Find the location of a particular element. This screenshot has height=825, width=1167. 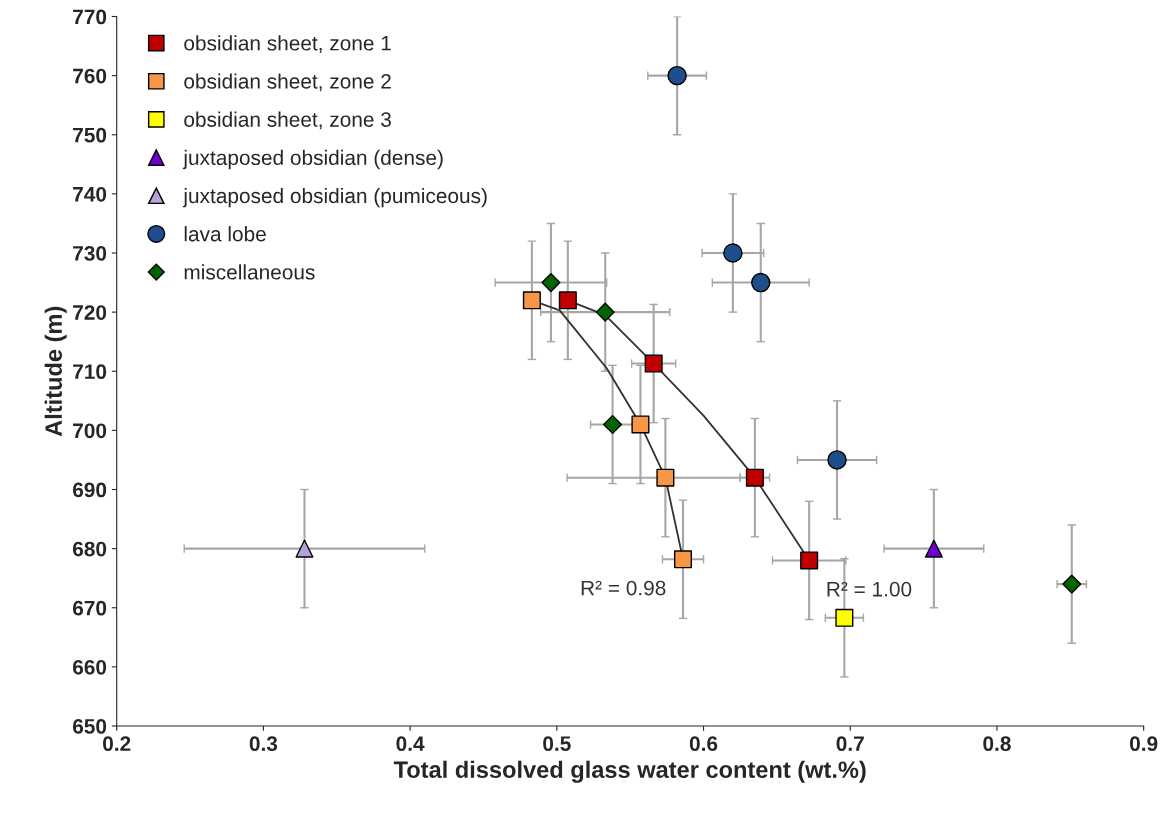

legend-label: juxtaposed obsidian (dense) is located at coordinates (312, 159).